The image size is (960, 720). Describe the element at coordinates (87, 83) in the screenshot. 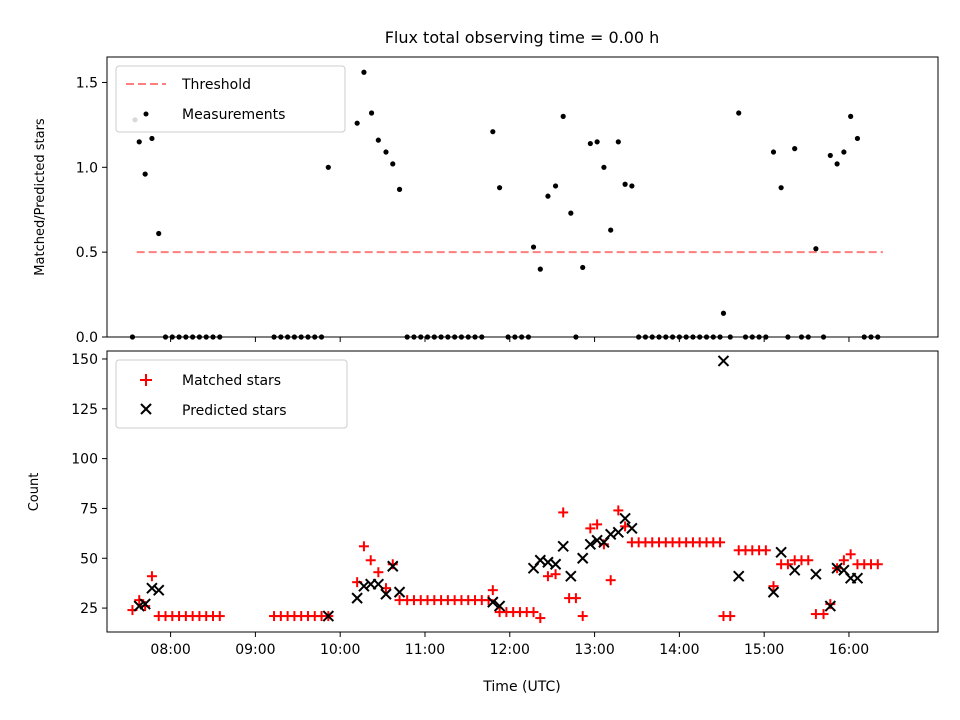

I see `top-y-tick-label: 1.5` at that location.